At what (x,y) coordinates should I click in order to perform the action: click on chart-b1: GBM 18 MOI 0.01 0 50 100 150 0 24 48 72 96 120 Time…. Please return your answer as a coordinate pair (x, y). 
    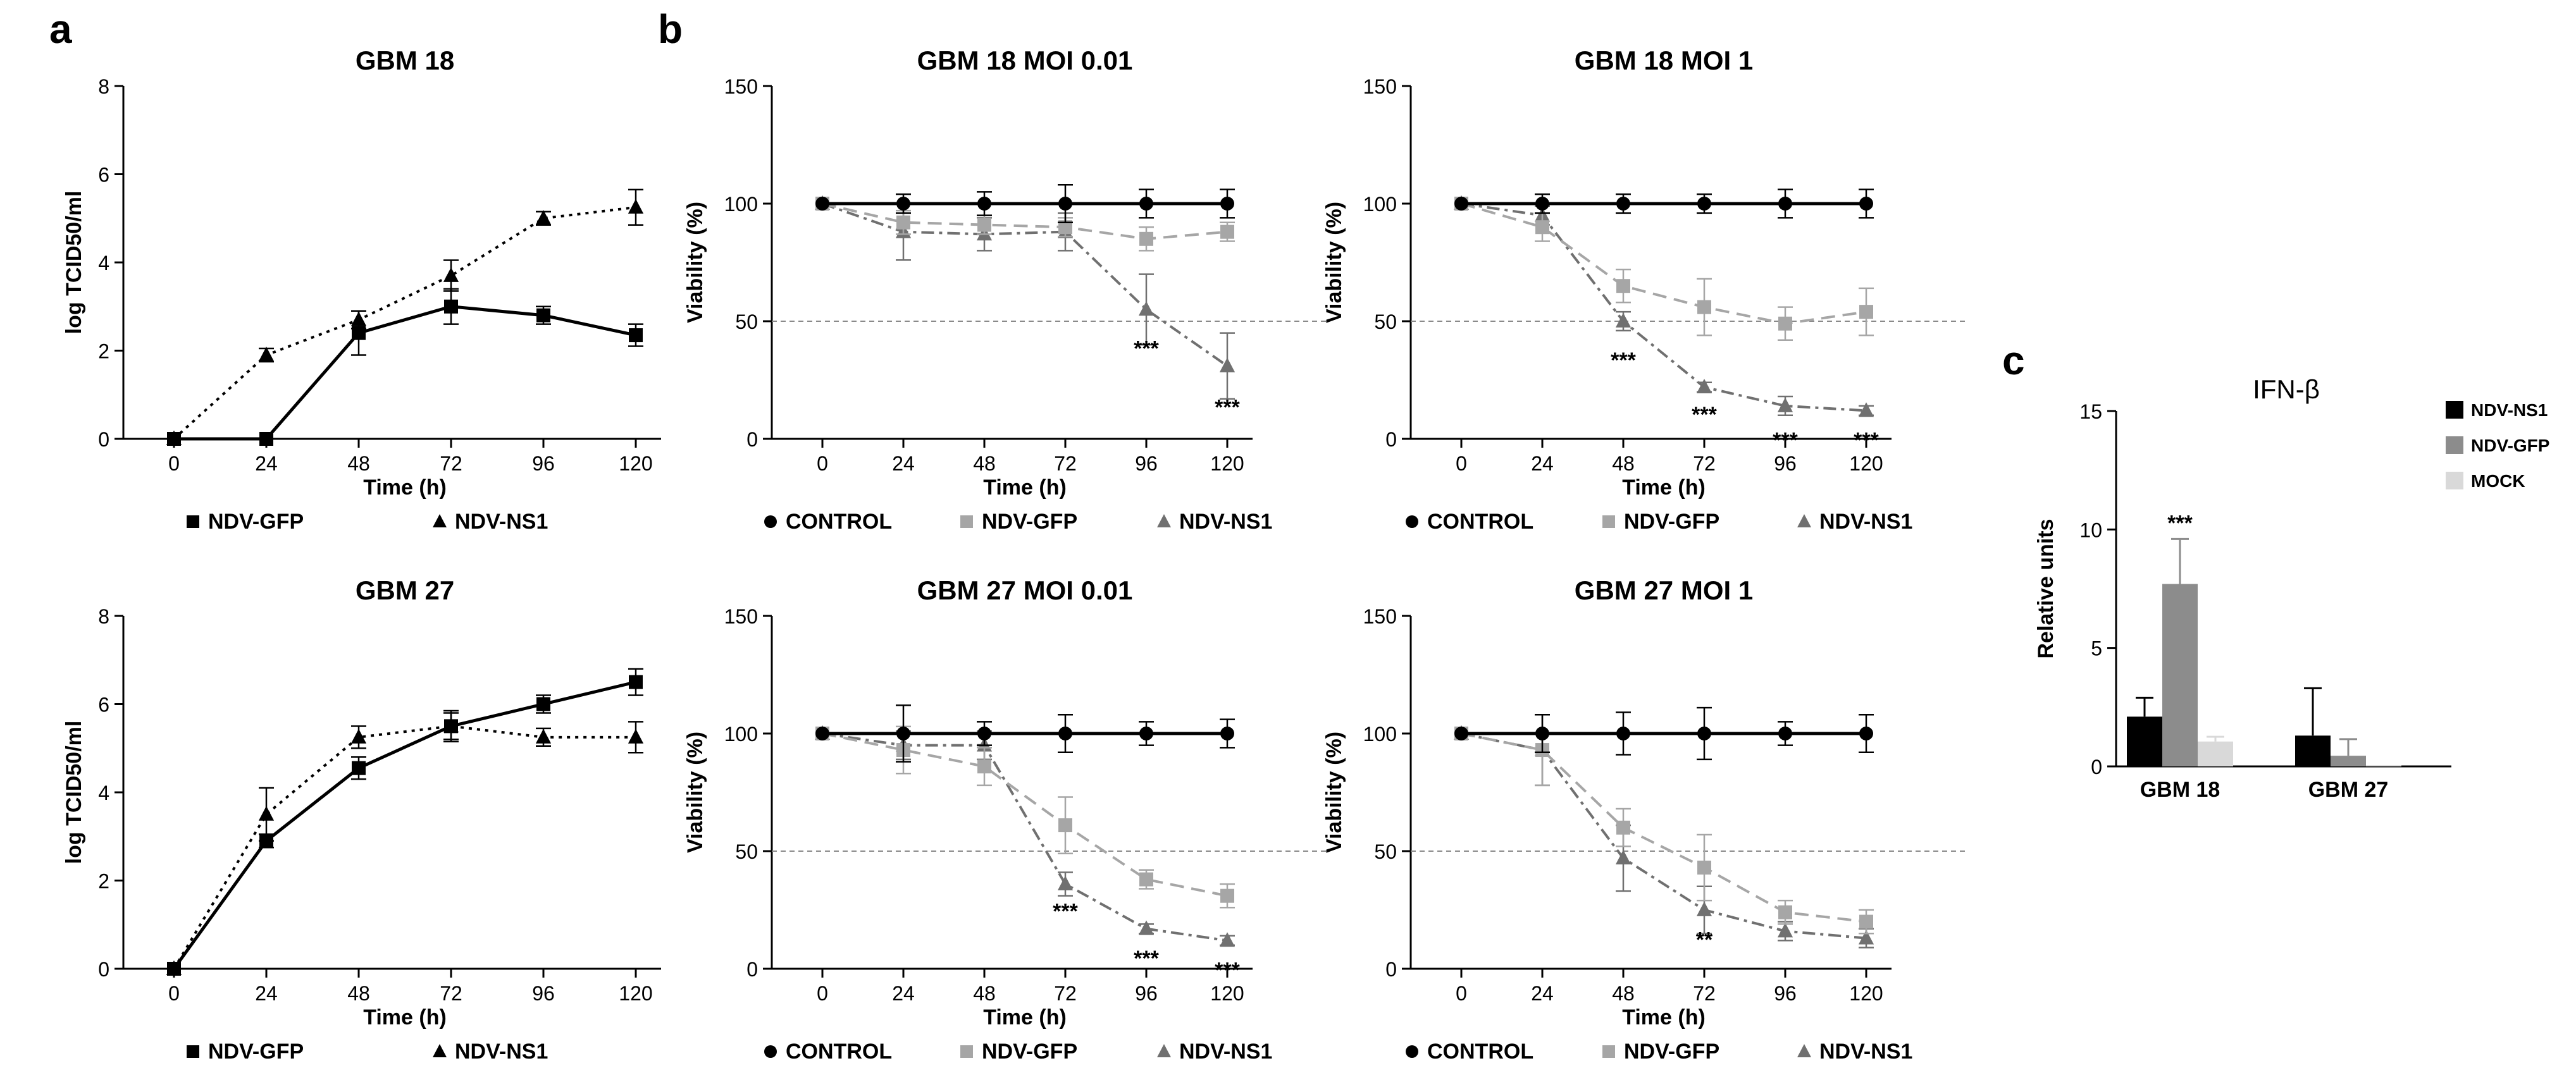
    Looking at the image, I should click on (1006, 290).